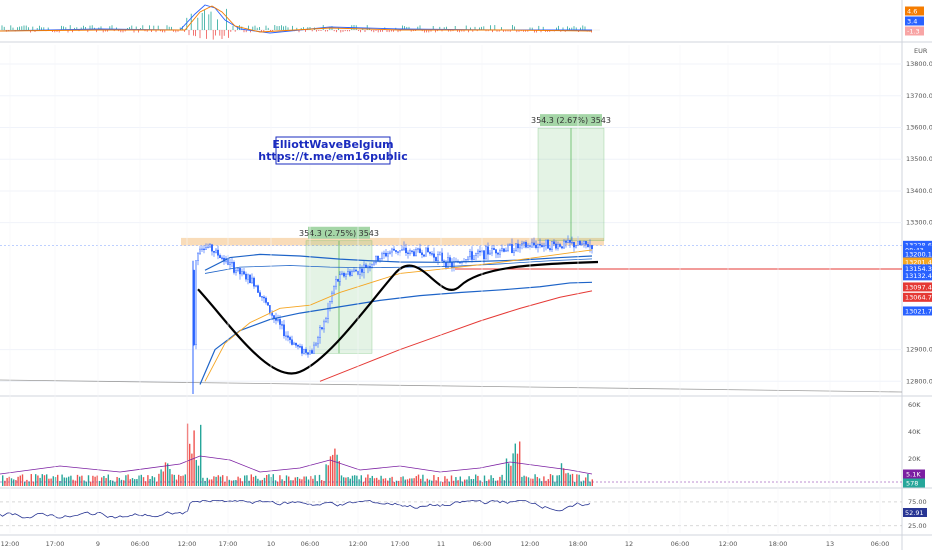  What do you see at coordinates (462, 22) in the screenshot?
I see `macd-pane: 4.6 3.4 -1.3` at bounding box center [462, 22].